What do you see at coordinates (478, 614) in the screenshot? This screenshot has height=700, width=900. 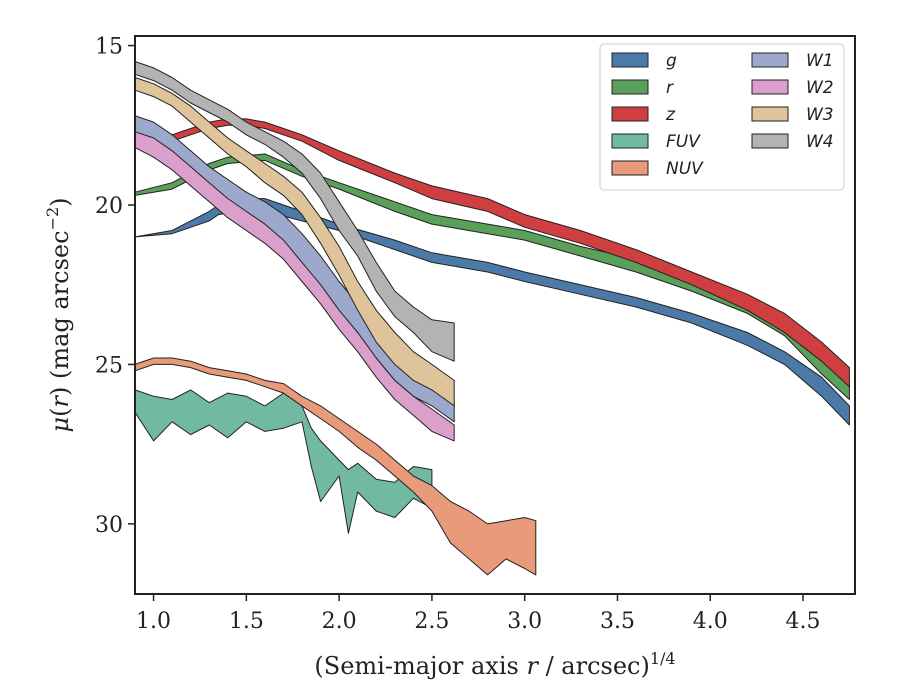 I see `x-axis: 1.0 1.5 2.0 2.5 3.0 3.5 4.0 4.5` at bounding box center [478, 614].